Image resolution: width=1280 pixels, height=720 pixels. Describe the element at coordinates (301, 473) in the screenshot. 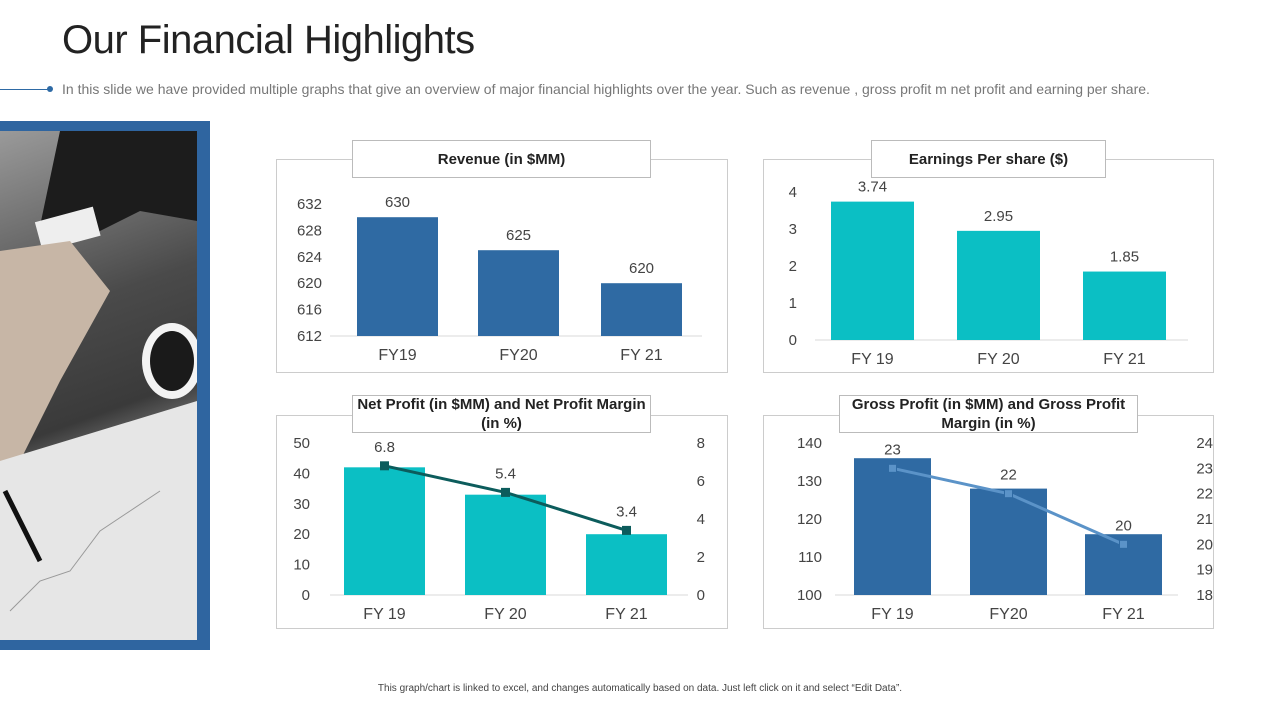

I see `y-tick-label: 40` at that location.